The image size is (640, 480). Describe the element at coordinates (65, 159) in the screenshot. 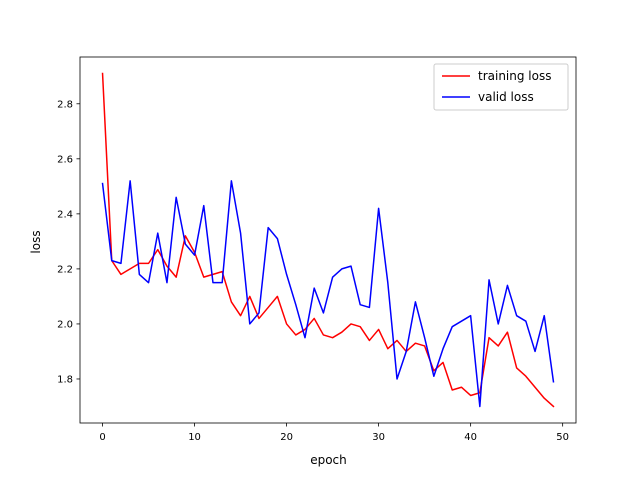

I see `y-tick-label: 2.6` at that location.